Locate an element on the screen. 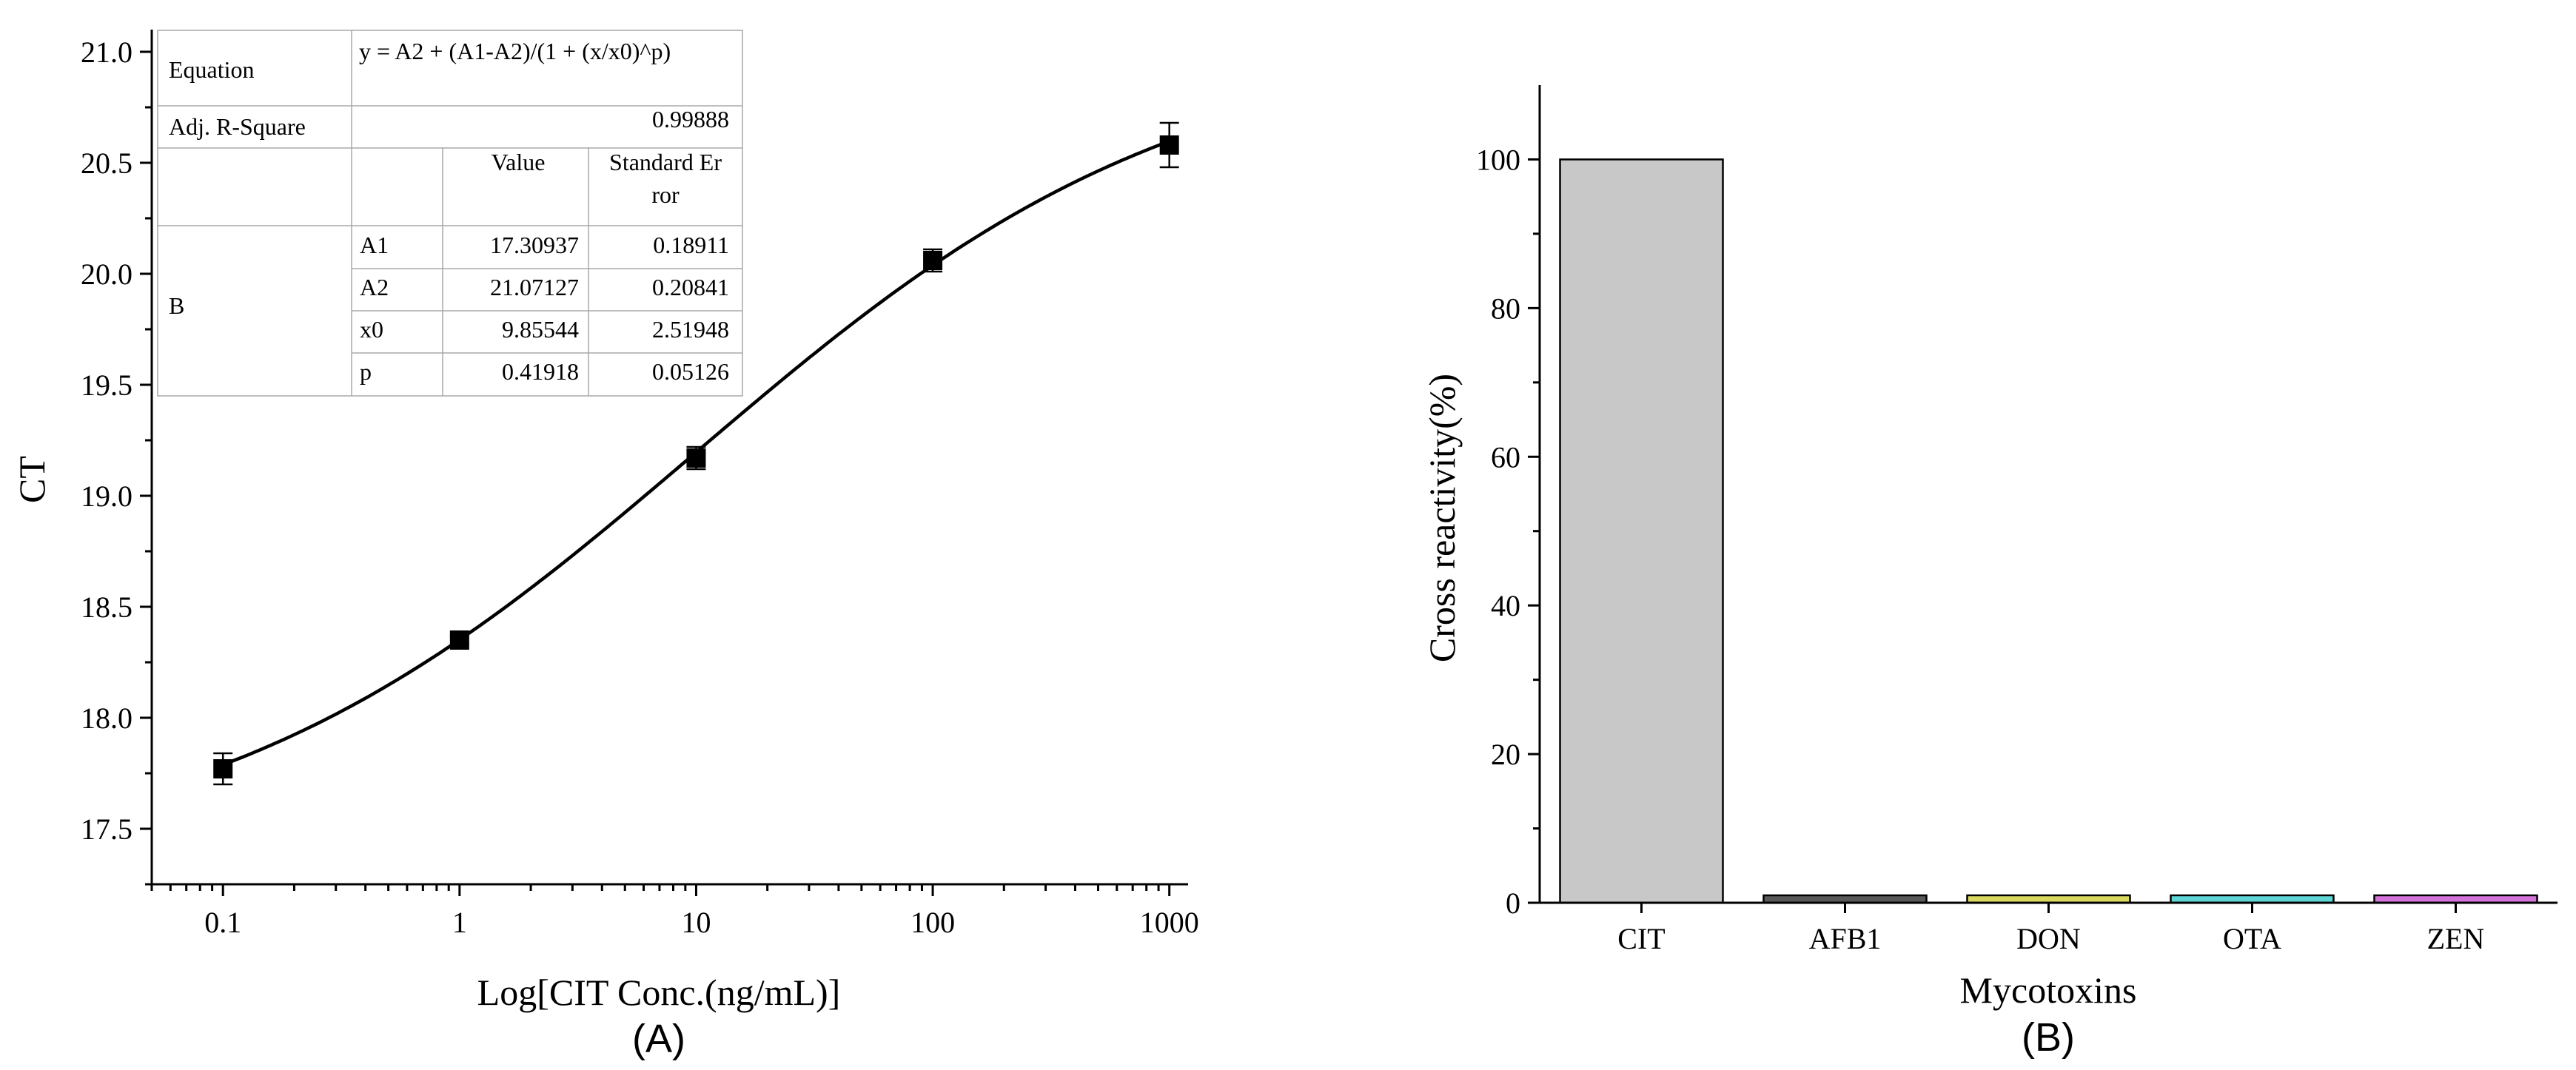  y-tick-label: 18.5 is located at coordinates (107, 607).